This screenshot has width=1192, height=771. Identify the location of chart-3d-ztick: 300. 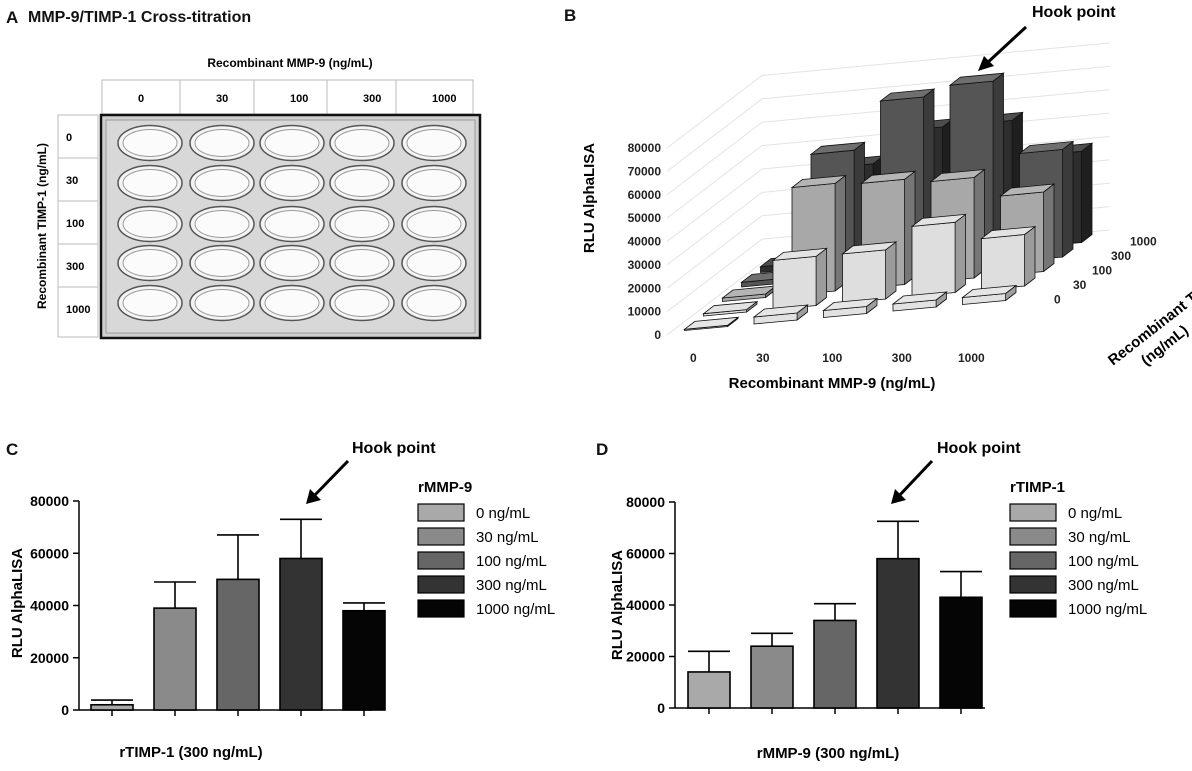
(1121, 256).